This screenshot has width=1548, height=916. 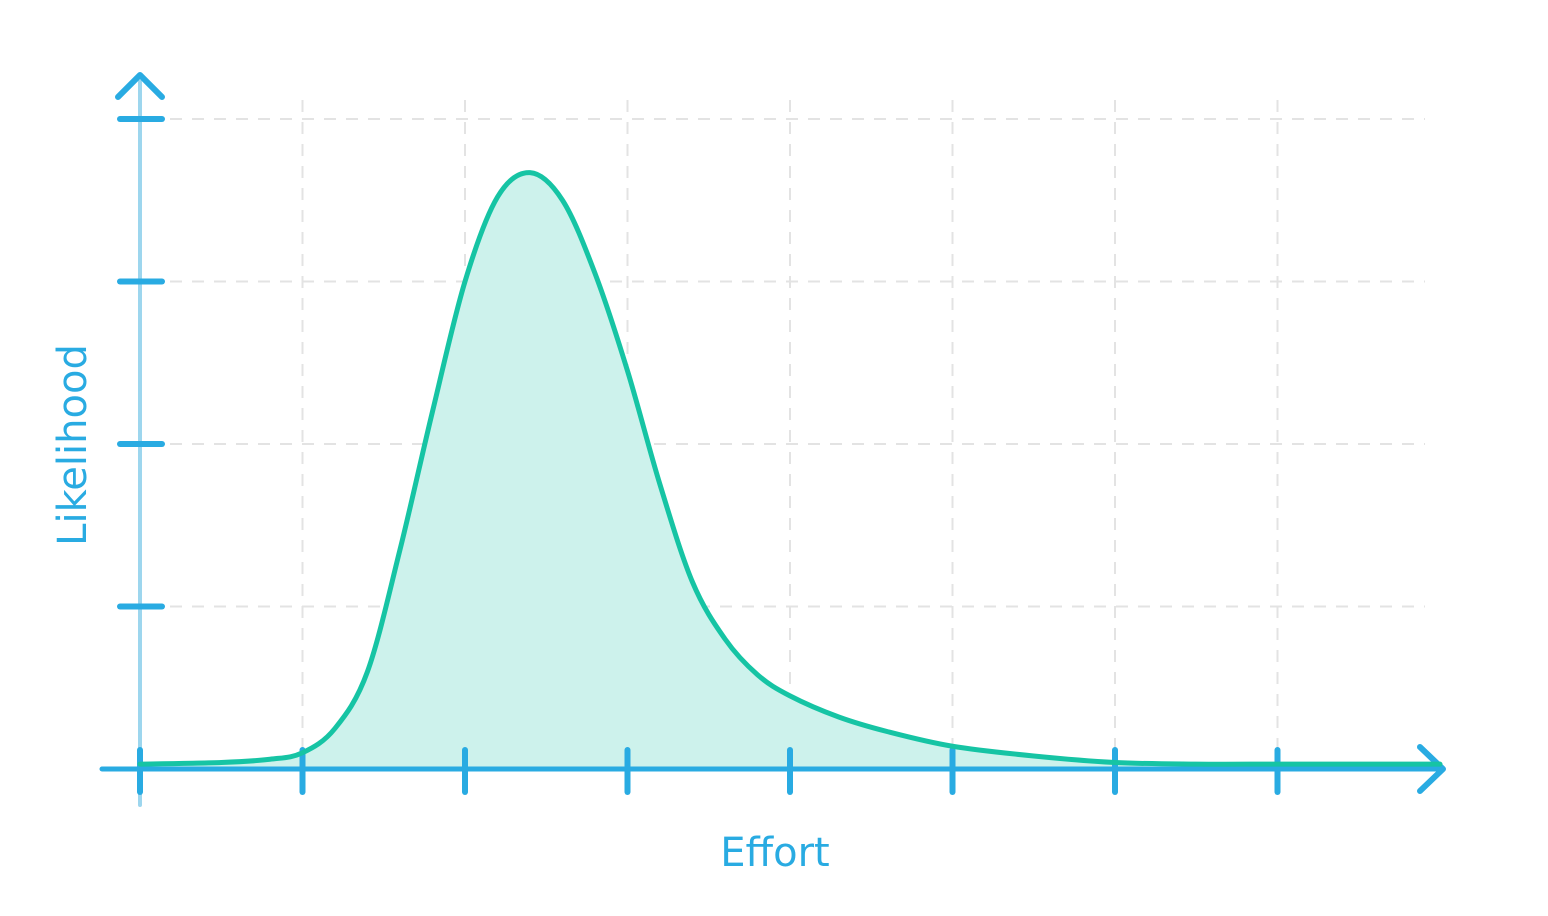 What do you see at coordinates (140, 439) in the screenshot?
I see `y-axis` at bounding box center [140, 439].